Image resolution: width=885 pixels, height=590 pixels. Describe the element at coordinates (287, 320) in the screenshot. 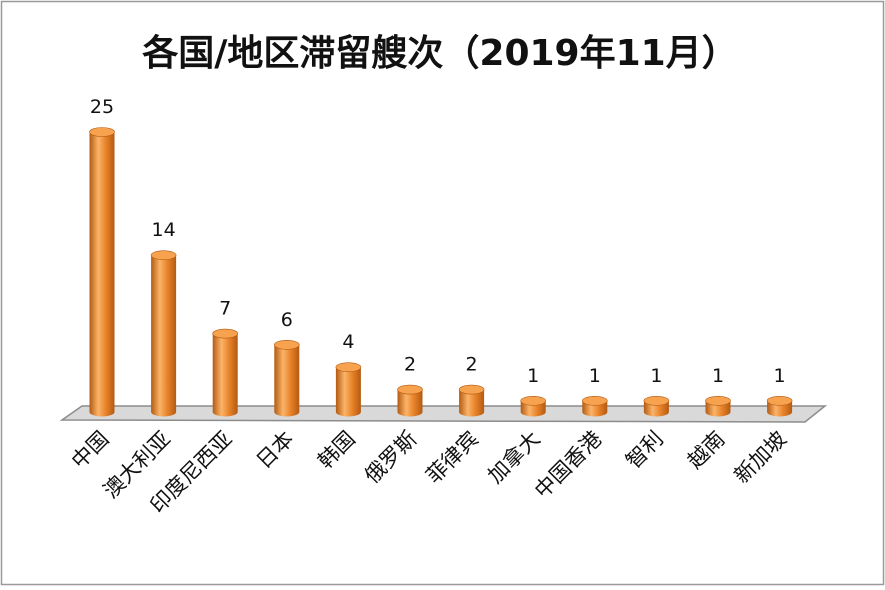

I see `data-label: 6` at that location.